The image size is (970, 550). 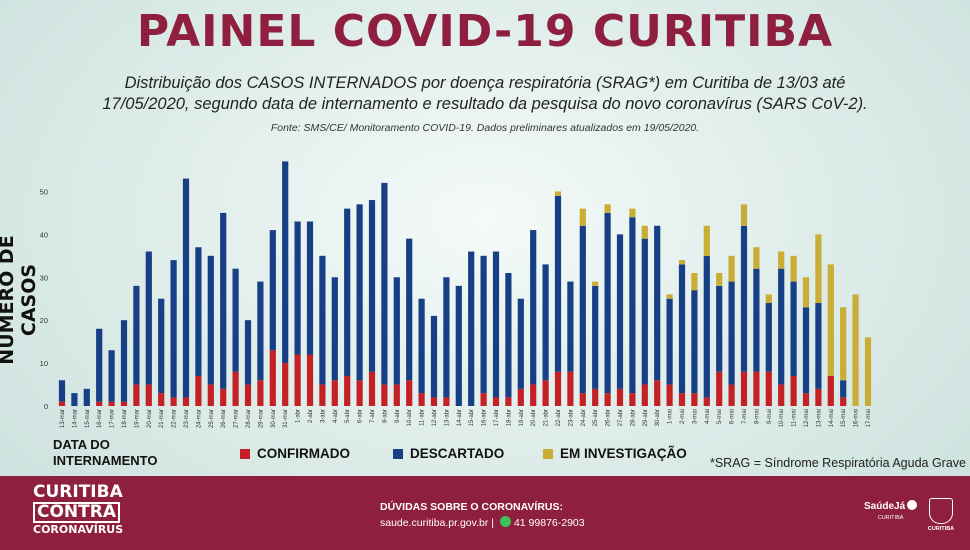 I want to click on legend-swatch-investigacao, so click(x=548, y=453).